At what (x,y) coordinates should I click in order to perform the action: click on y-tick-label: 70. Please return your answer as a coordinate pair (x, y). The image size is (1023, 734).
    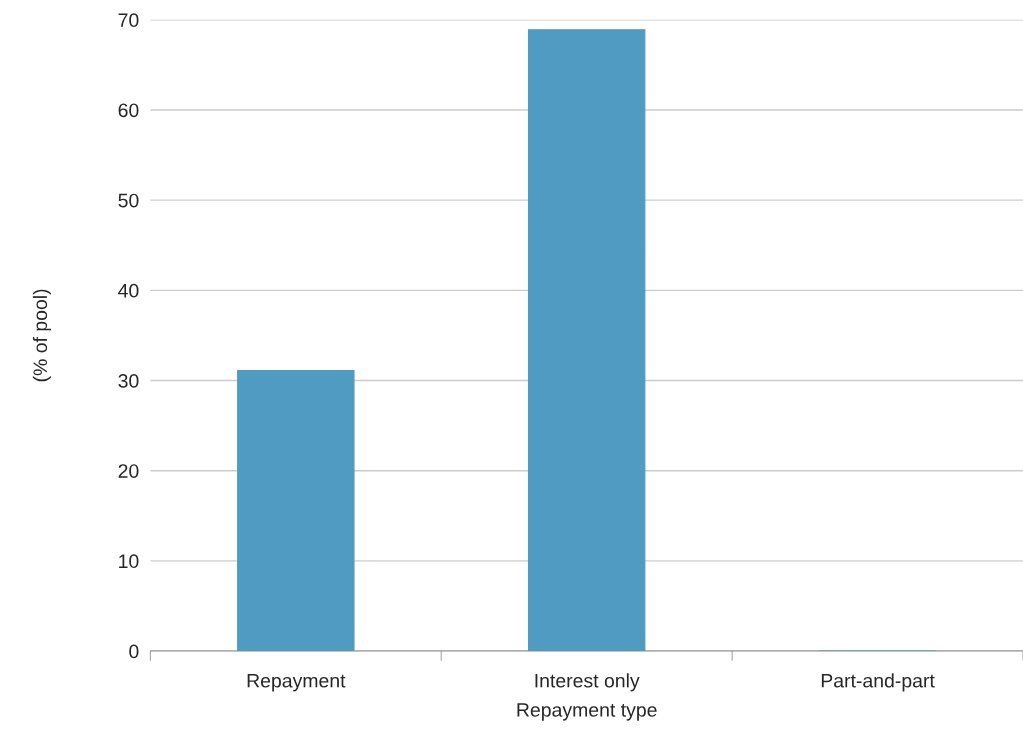
    Looking at the image, I should click on (128, 20).